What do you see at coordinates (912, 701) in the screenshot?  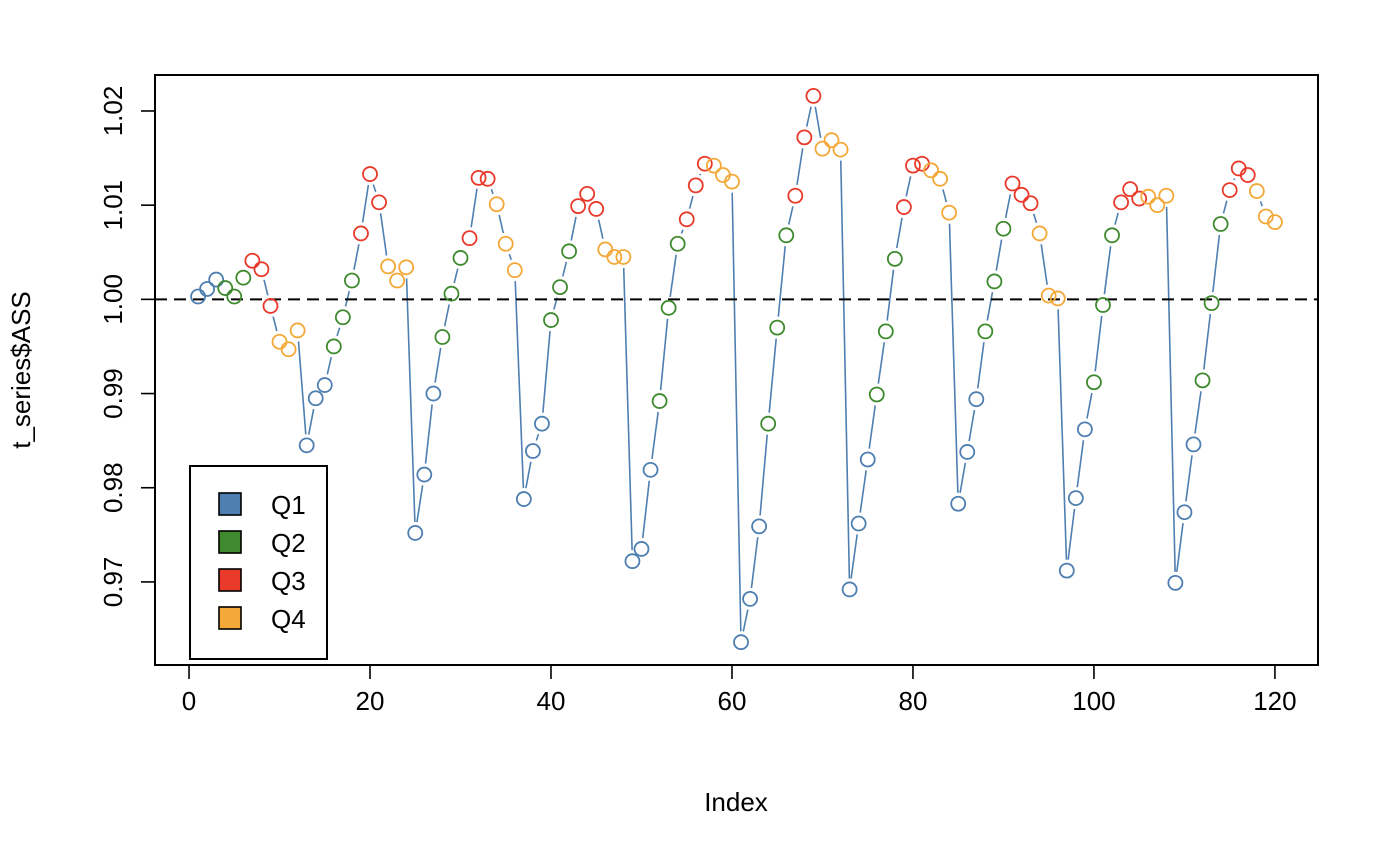 I see `x-tick-label: 80` at bounding box center [912, 701].